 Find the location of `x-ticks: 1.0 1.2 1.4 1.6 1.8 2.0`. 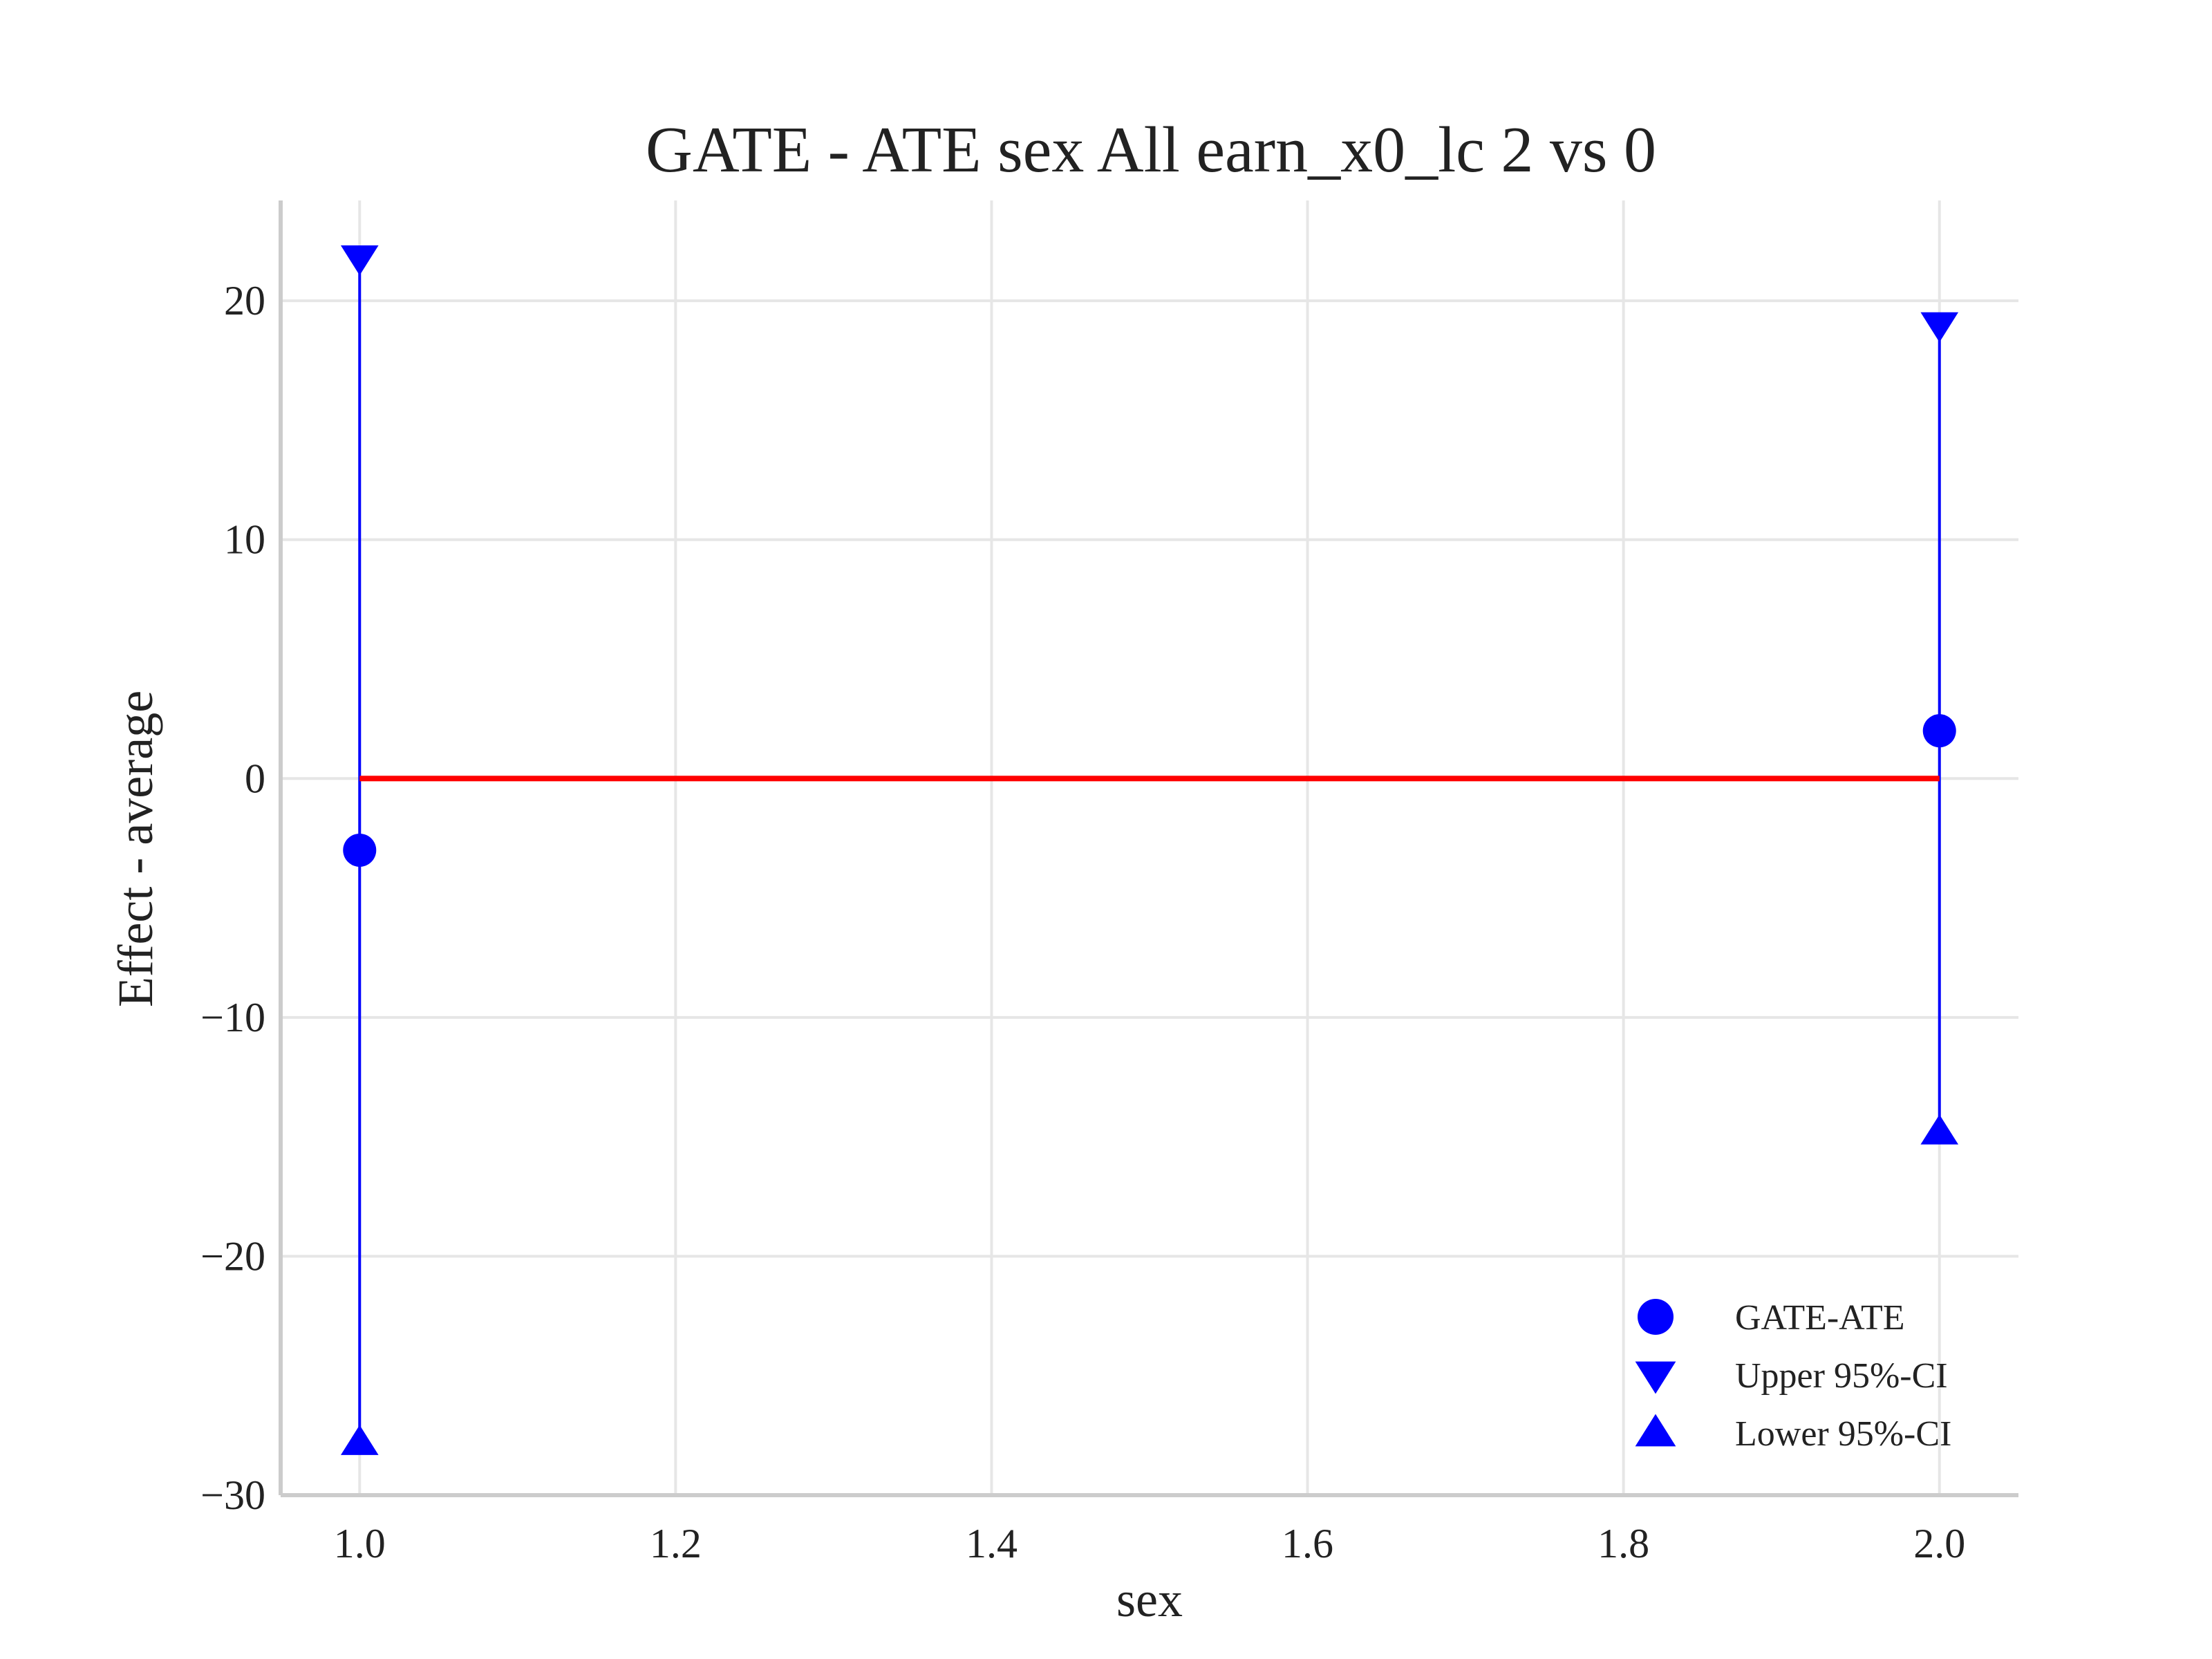

x-ticks: 1.0 1.2 1.4 1.6 1.8 2.0 is located at coordinates (1149, 1544).